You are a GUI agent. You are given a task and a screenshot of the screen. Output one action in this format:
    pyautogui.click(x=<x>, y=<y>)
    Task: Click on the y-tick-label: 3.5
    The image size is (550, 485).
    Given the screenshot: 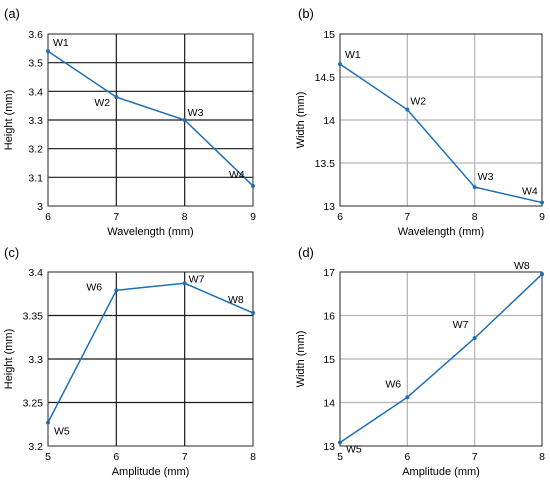 What is the action you would take?
    pyautogui.click(x=35, y=64)
    